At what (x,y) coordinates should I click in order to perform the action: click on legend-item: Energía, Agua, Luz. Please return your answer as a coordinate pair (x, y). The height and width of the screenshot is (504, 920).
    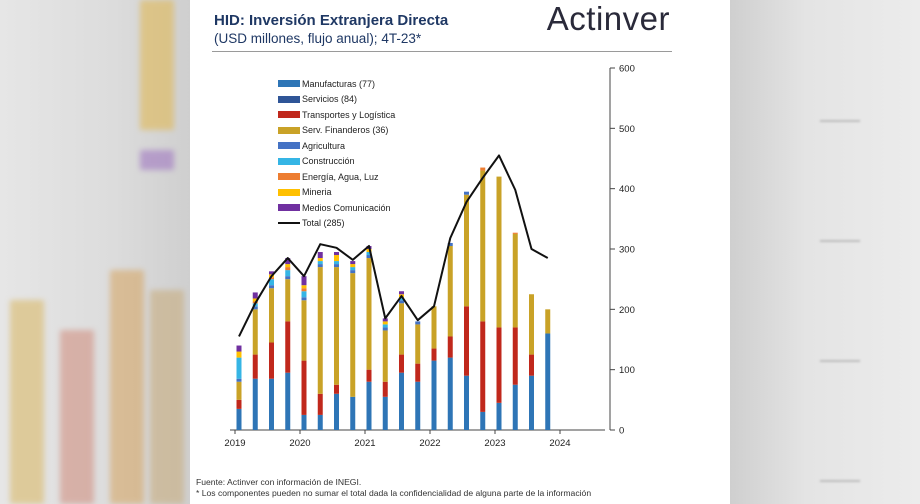
    Looking at the image, I should click on (336, 177).